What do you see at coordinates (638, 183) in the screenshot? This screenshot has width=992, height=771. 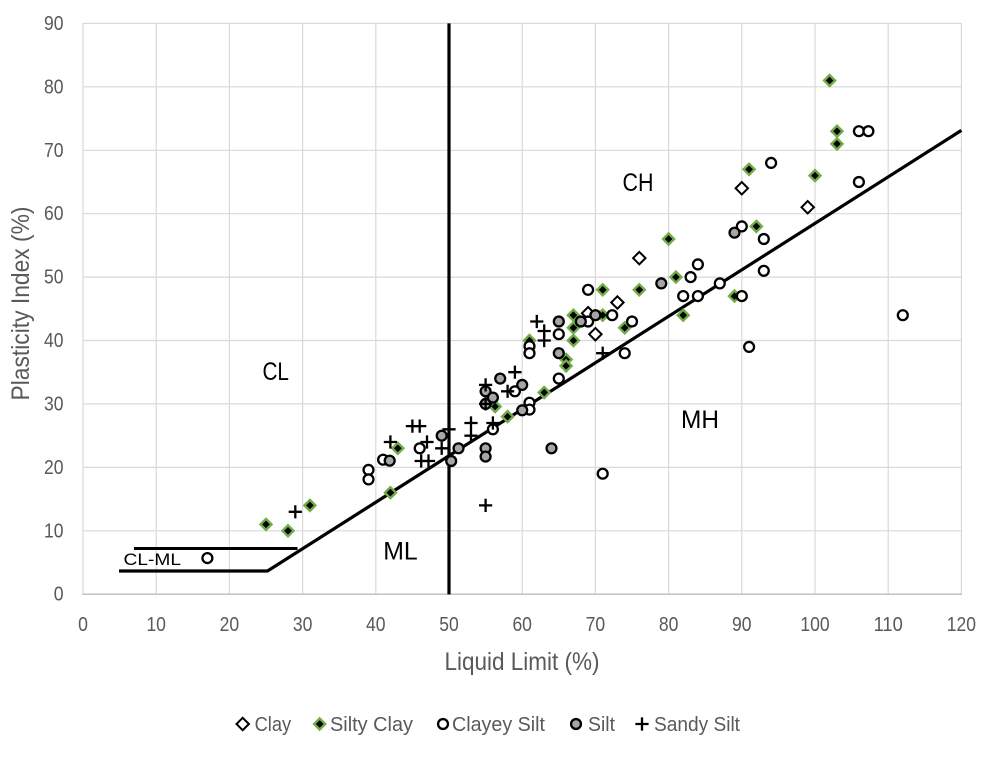 I see `svg-text: CH` at bounding box center [638, 183].